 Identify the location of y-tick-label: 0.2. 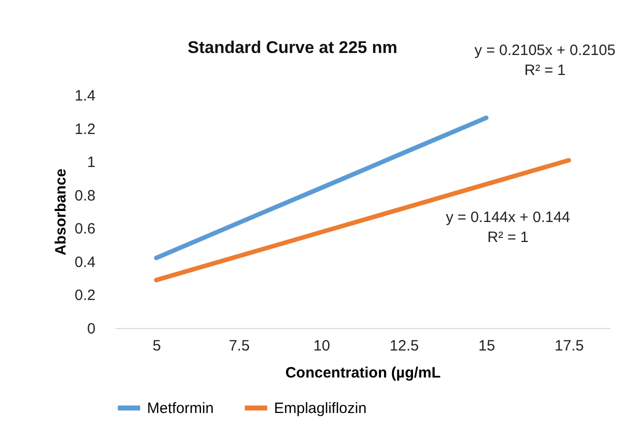
(85, 295).